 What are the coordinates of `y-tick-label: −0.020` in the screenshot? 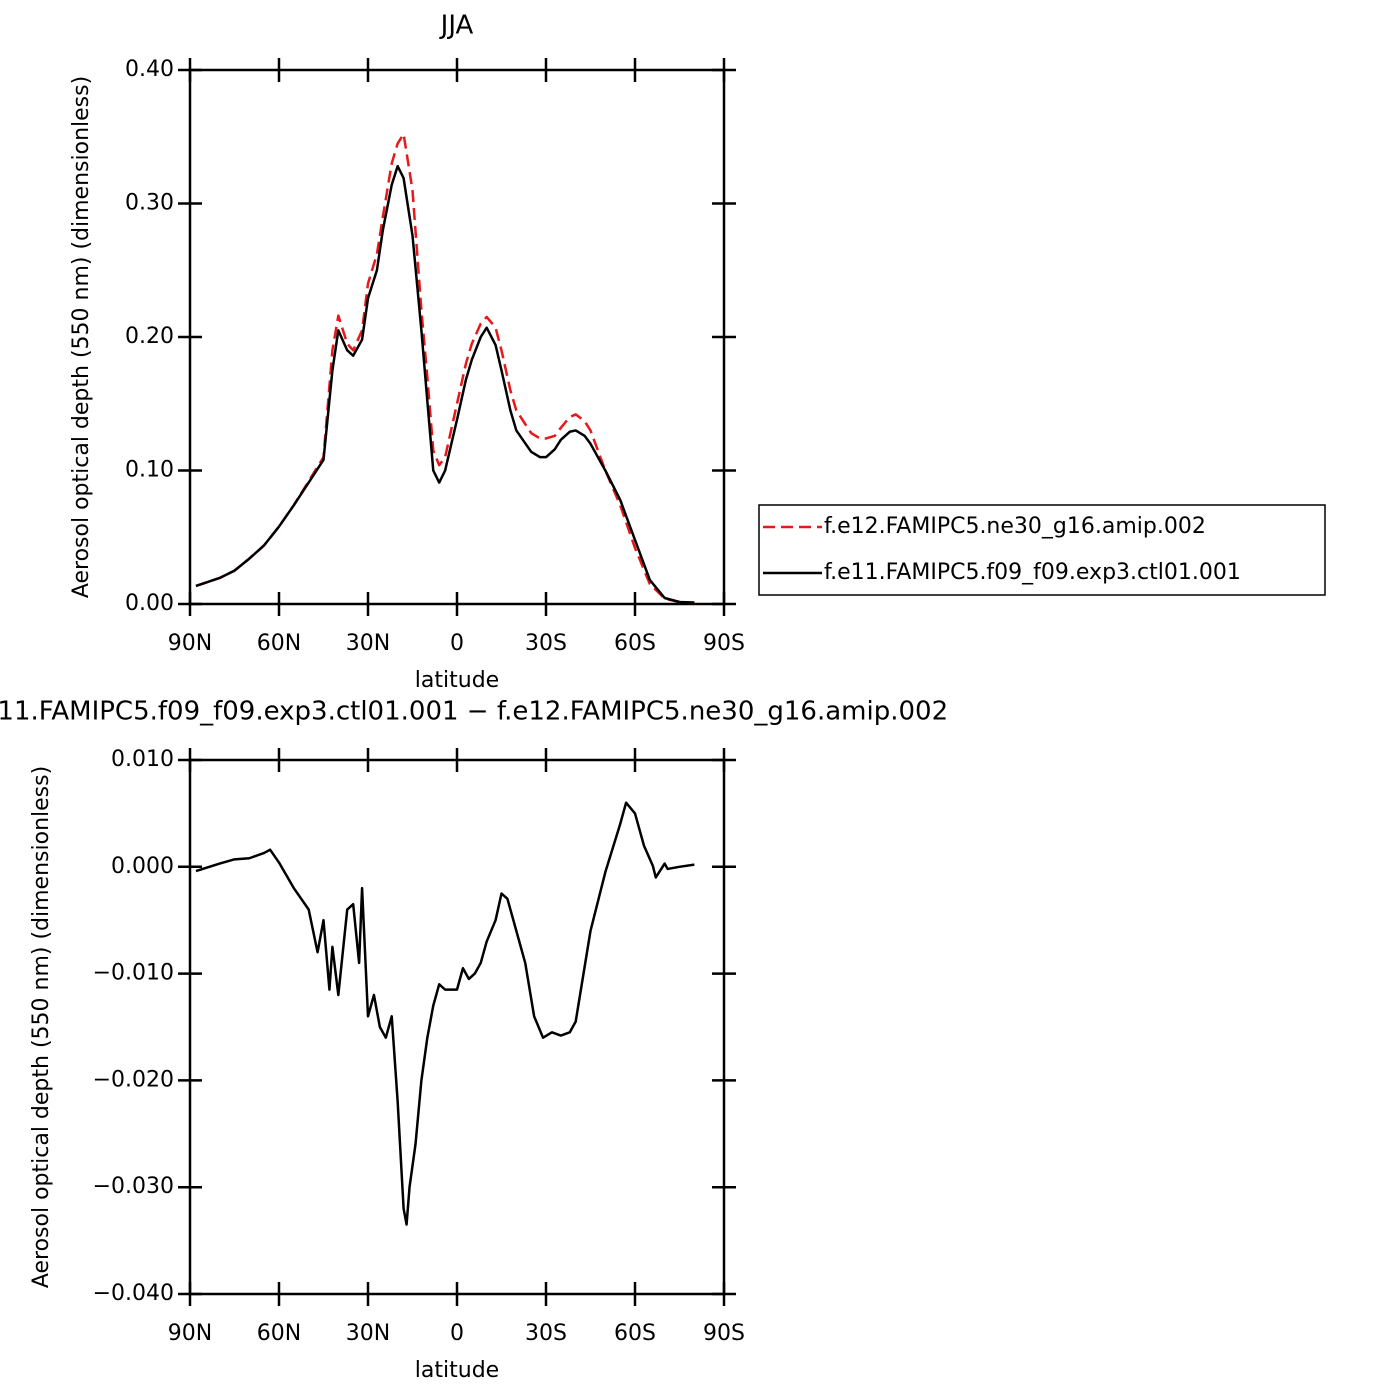 It's located at (133, 1079).